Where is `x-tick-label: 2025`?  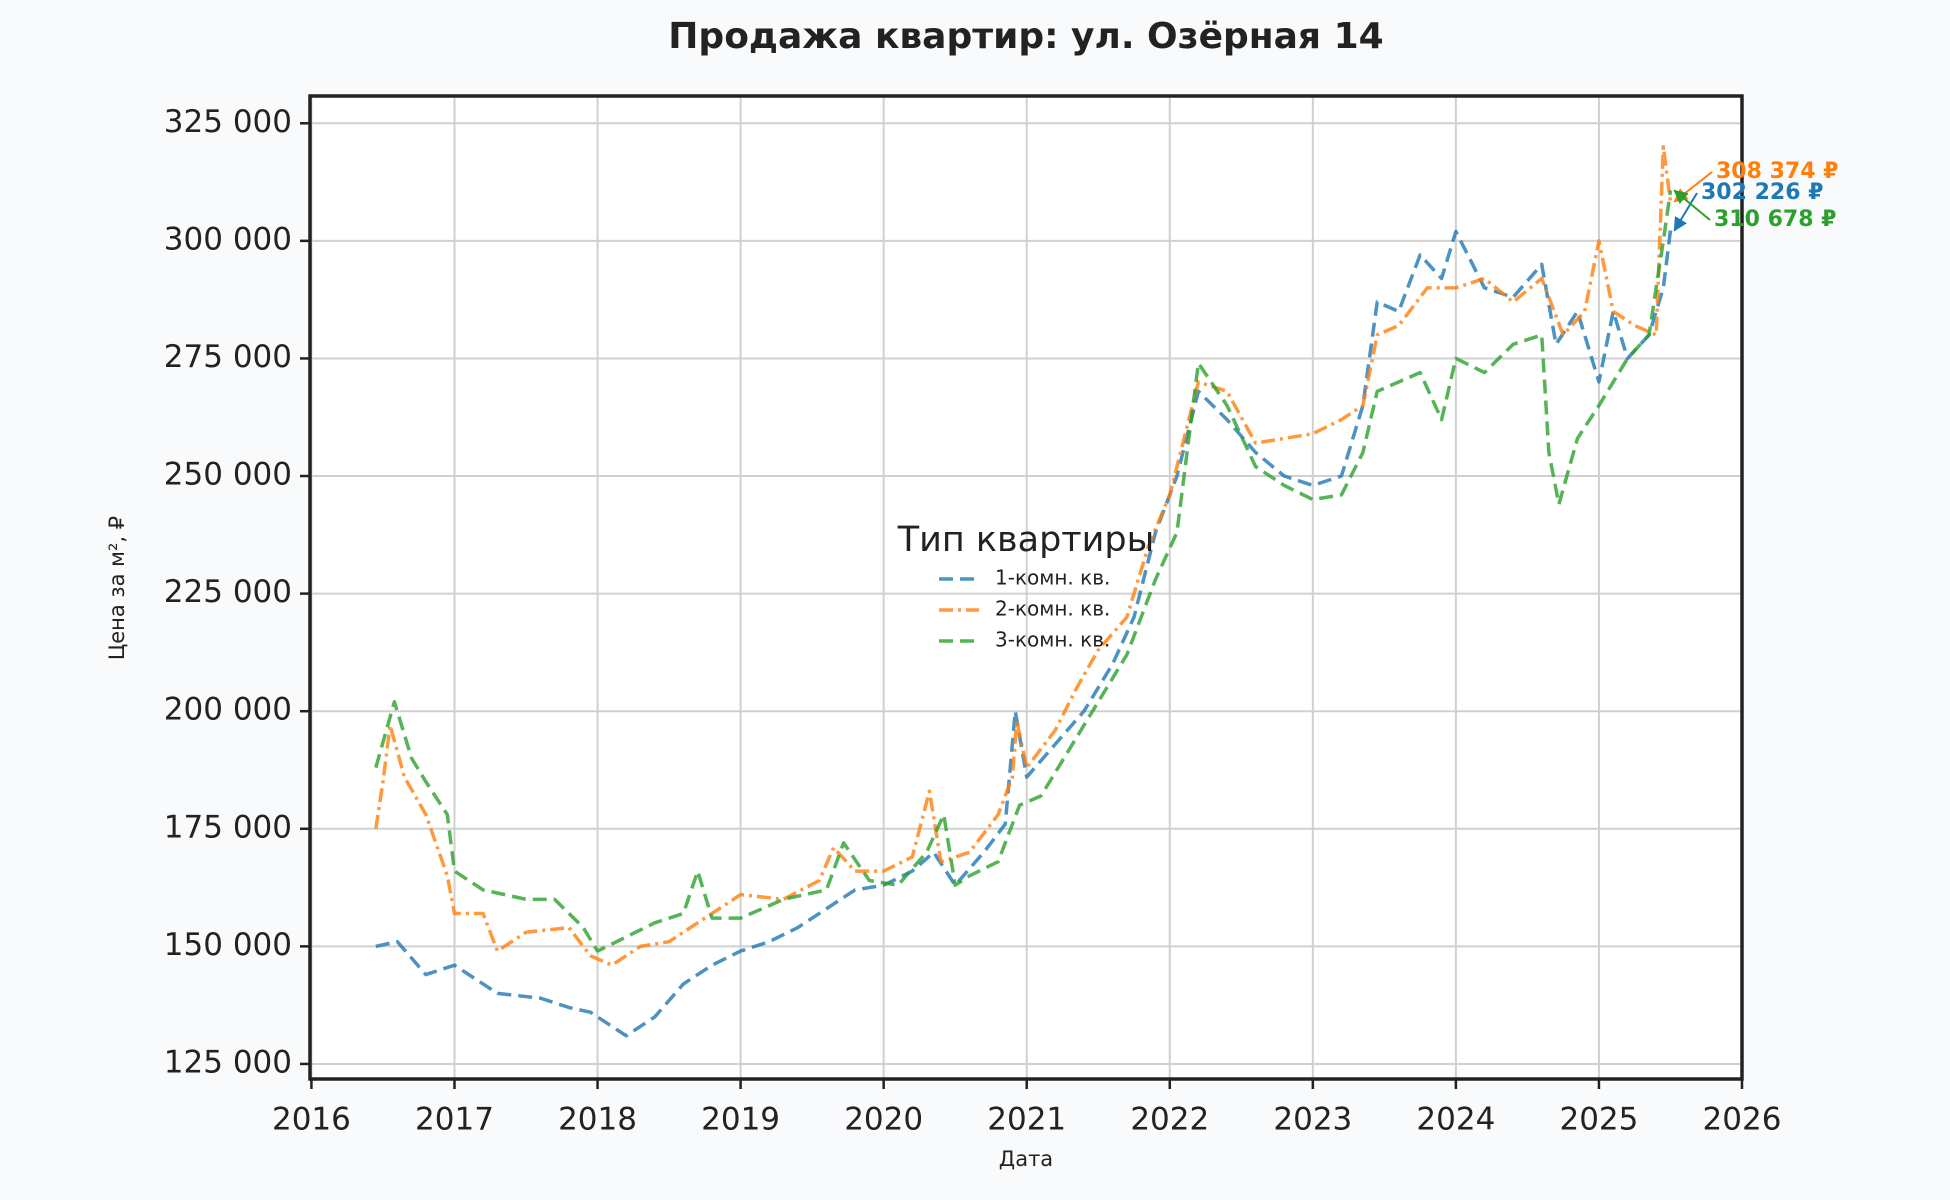 x-tick-label: 2025 is located at coordinates (1598, 1120).